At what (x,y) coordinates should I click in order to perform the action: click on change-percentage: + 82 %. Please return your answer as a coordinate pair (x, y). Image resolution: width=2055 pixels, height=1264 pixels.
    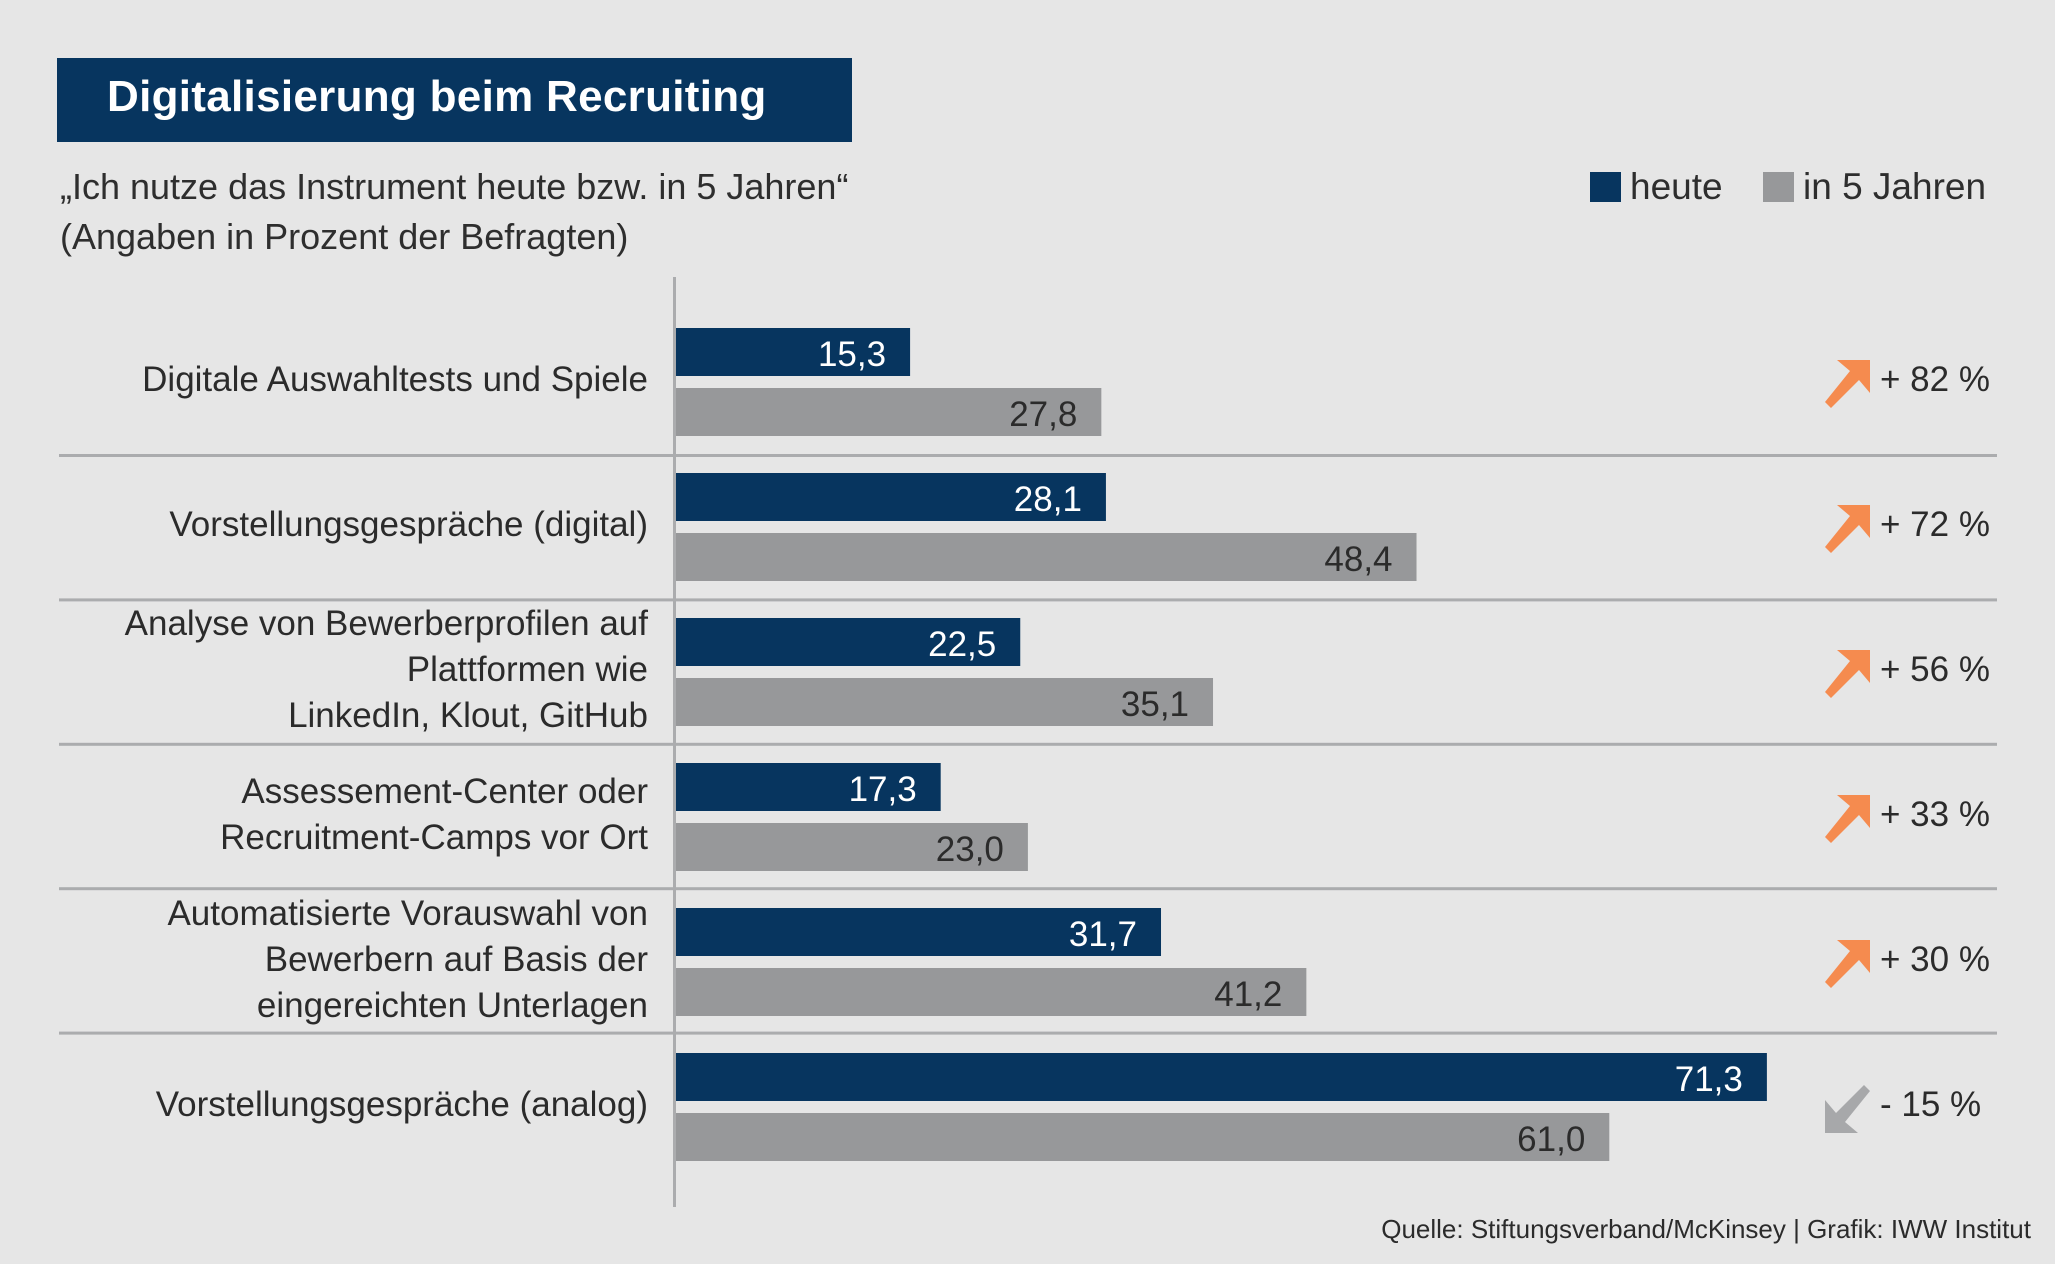
    Looking at the image, I should click on (1935, 379).